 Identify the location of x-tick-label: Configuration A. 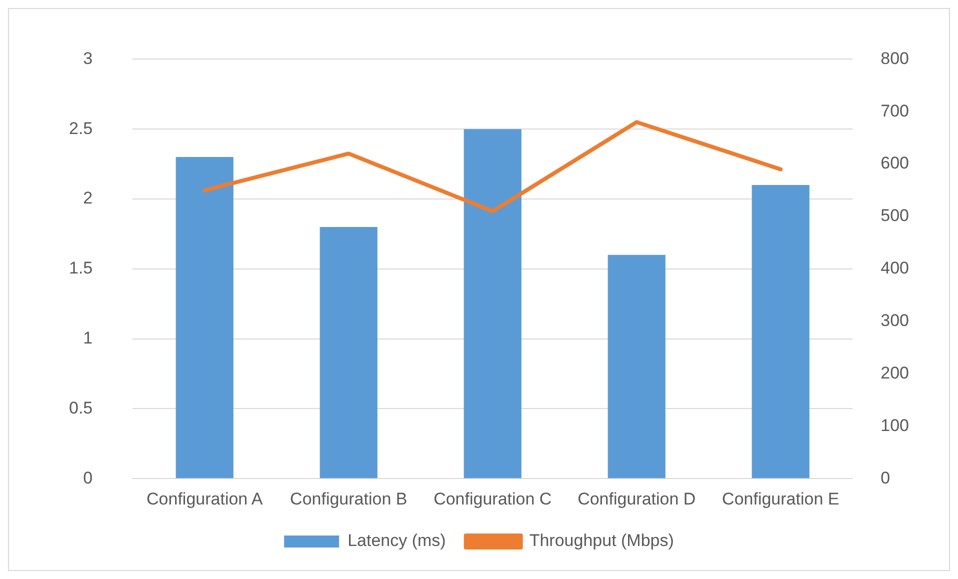
(205, 498).